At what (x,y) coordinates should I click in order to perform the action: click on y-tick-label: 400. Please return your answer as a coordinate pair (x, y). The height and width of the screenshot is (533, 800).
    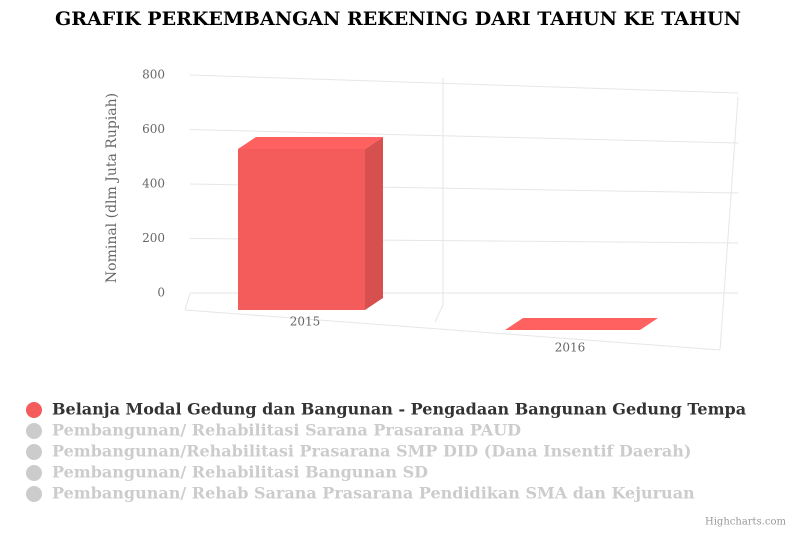
    Looking at the image, I should click on (153, 184).